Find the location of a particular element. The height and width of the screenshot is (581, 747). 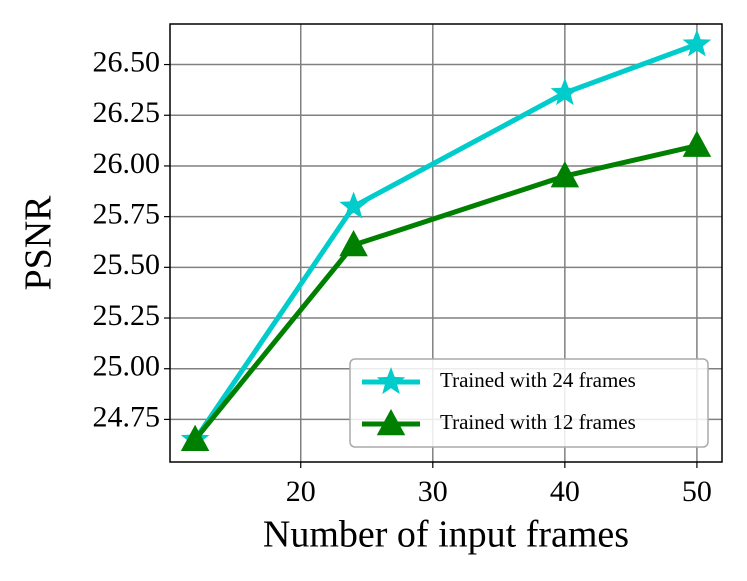

x-tick-label: 30 is located at coordinates (433, 491).